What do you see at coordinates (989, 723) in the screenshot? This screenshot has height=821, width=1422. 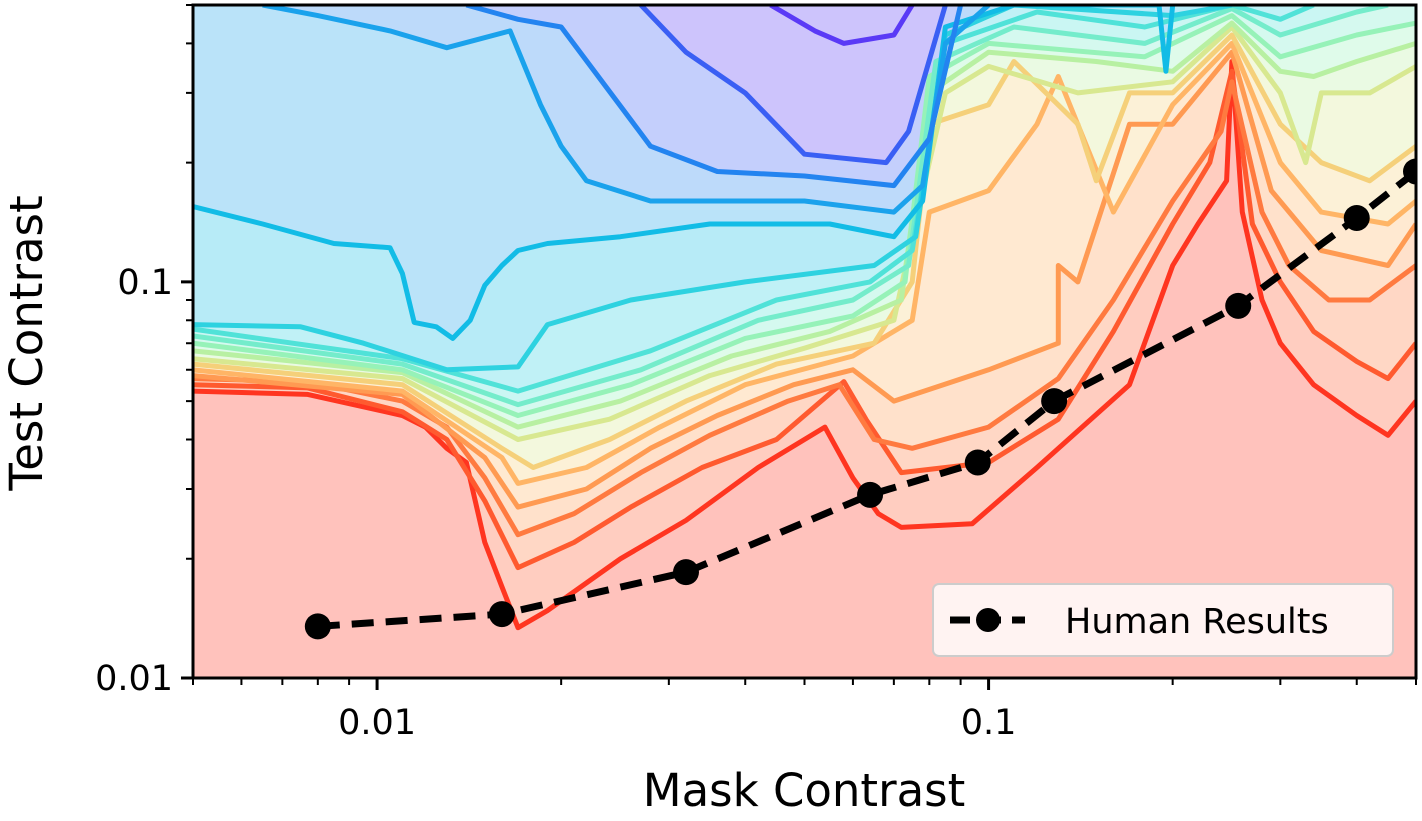 I see `x-tick-label: 0.1` at bounding box center [989, 723].